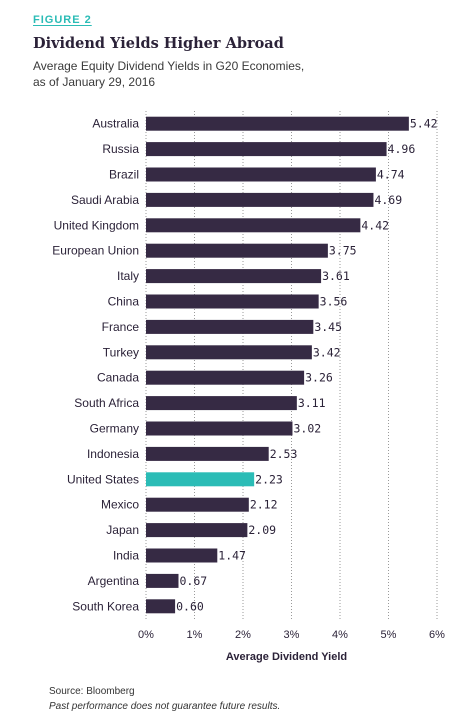 Image resolution: width=473 pixels, height=720 pixels. Describe the element at coordinates (264, 505) in the screenshot. I see `value-label: 2.12` at that location.